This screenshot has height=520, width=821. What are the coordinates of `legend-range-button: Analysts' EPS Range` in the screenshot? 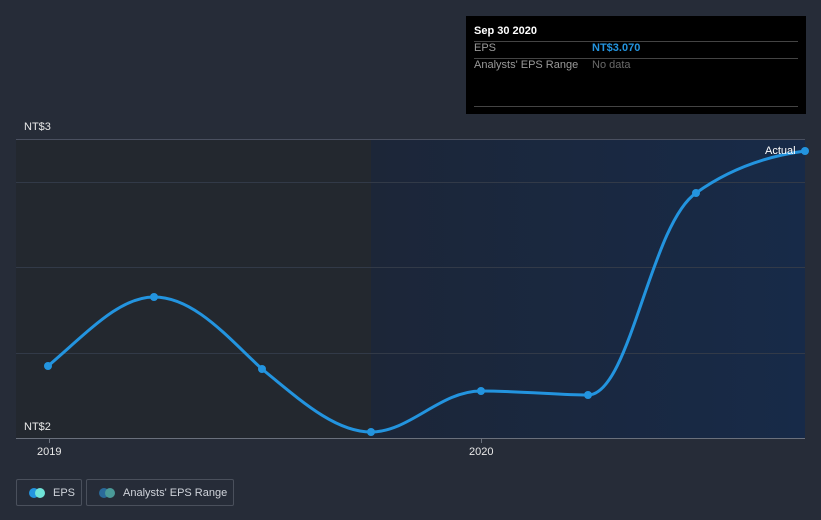 It's located at (160, 492).